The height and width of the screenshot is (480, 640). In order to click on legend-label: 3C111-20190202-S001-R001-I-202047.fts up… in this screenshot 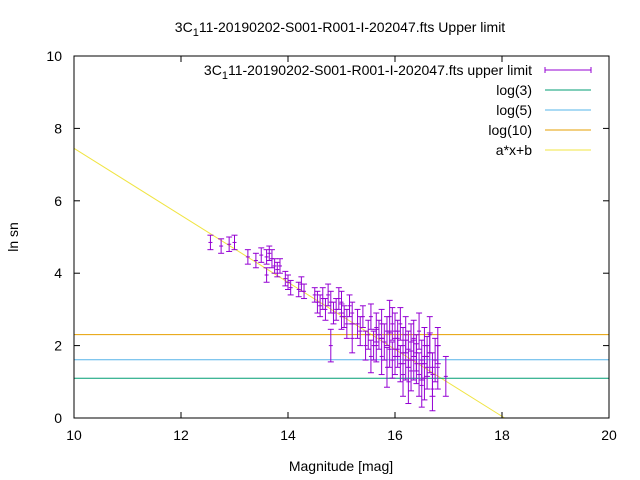, I will do `click(368, 72)`.